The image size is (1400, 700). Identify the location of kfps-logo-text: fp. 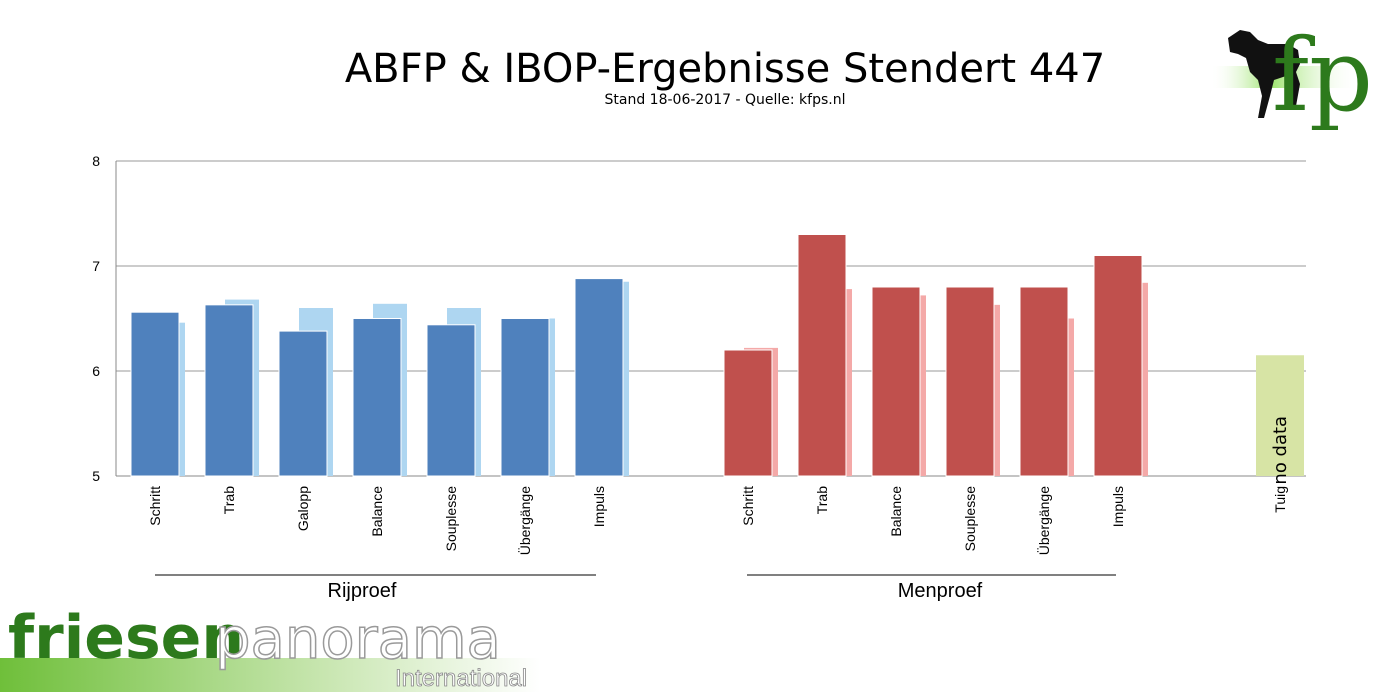
(1322, 73).